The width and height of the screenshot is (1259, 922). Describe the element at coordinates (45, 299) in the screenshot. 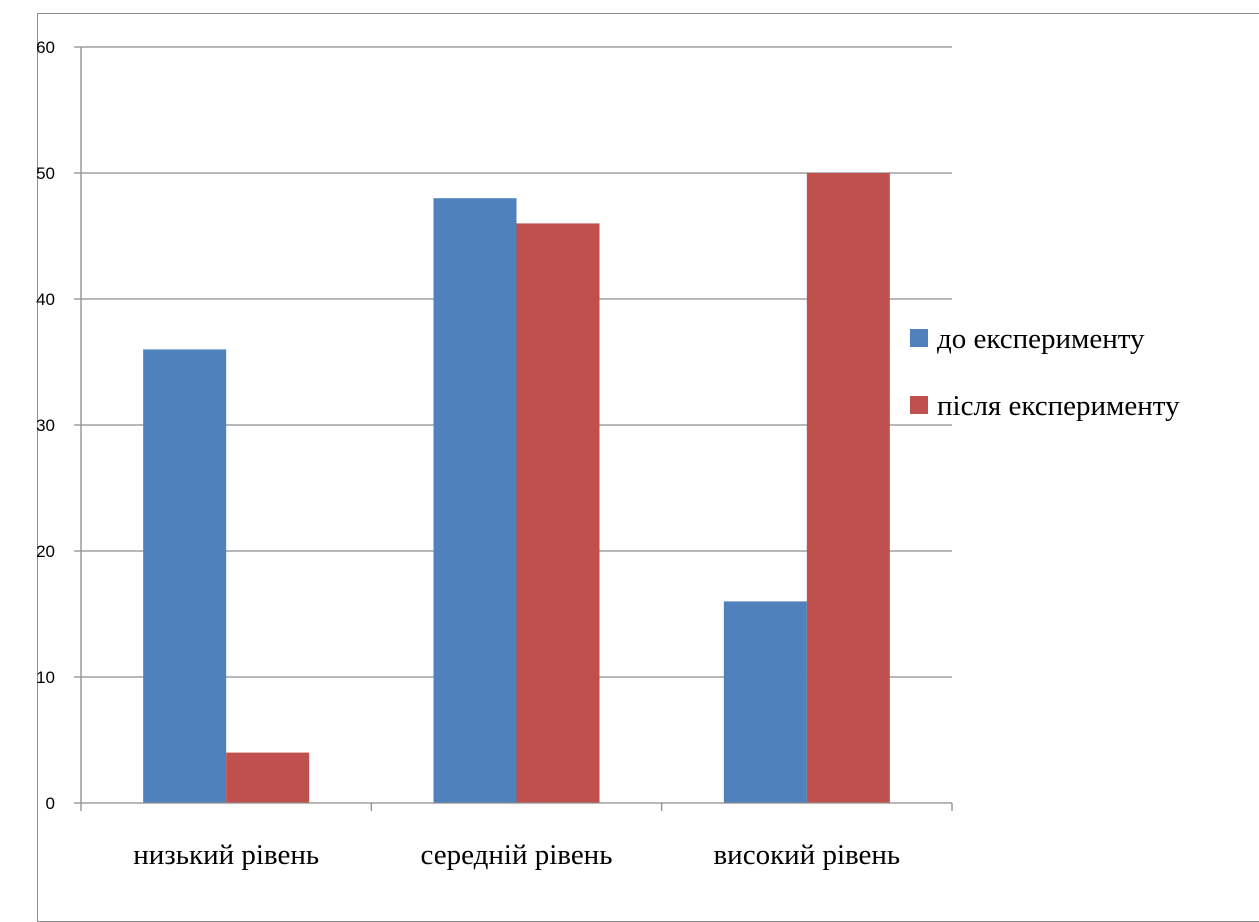

I see `y-tick-label: 40` at that location.